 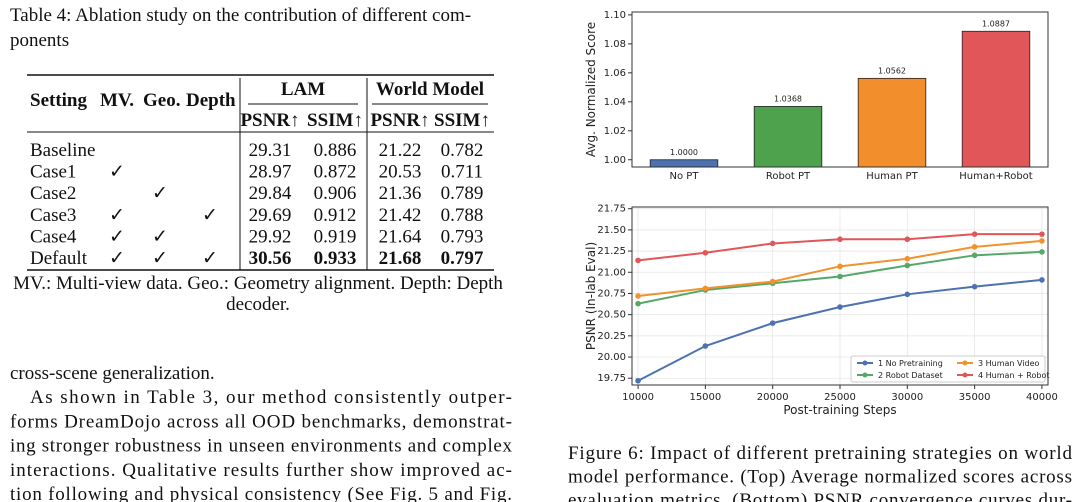 I want to click on table-cell: Baseline, so click(x=62, y=150).